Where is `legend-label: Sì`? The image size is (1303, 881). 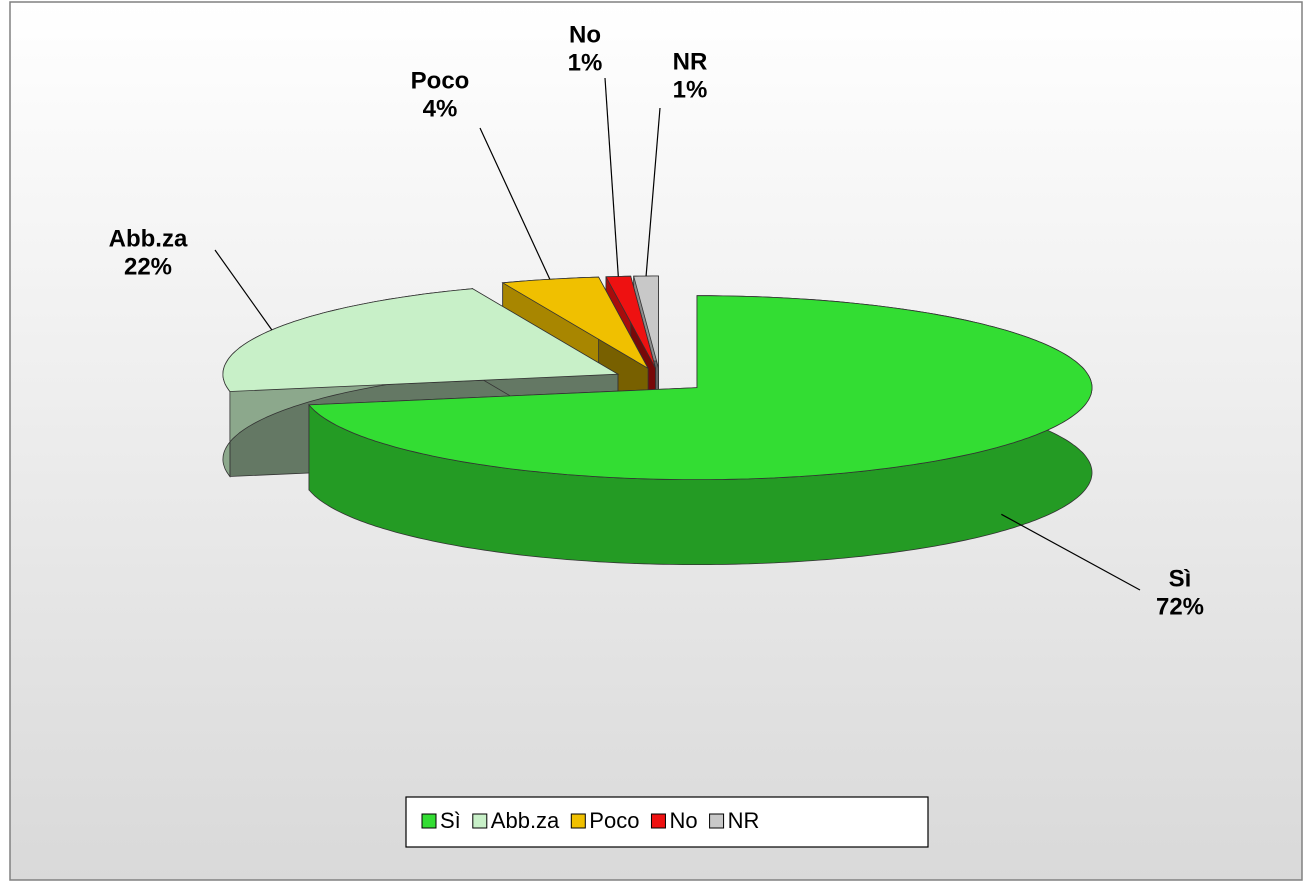
legend-label: Sì is located at coordinates (450, 820).